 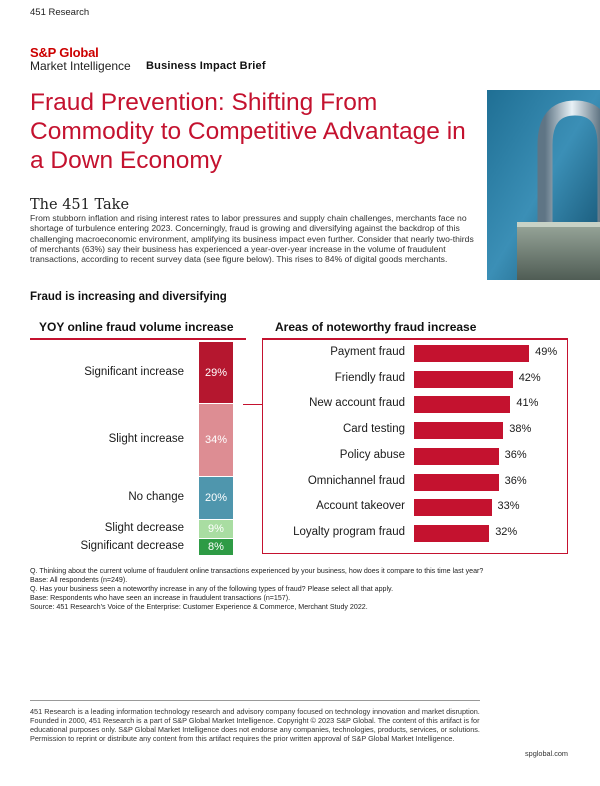 I want to click on footer-divider, so click(x=255, y=700).